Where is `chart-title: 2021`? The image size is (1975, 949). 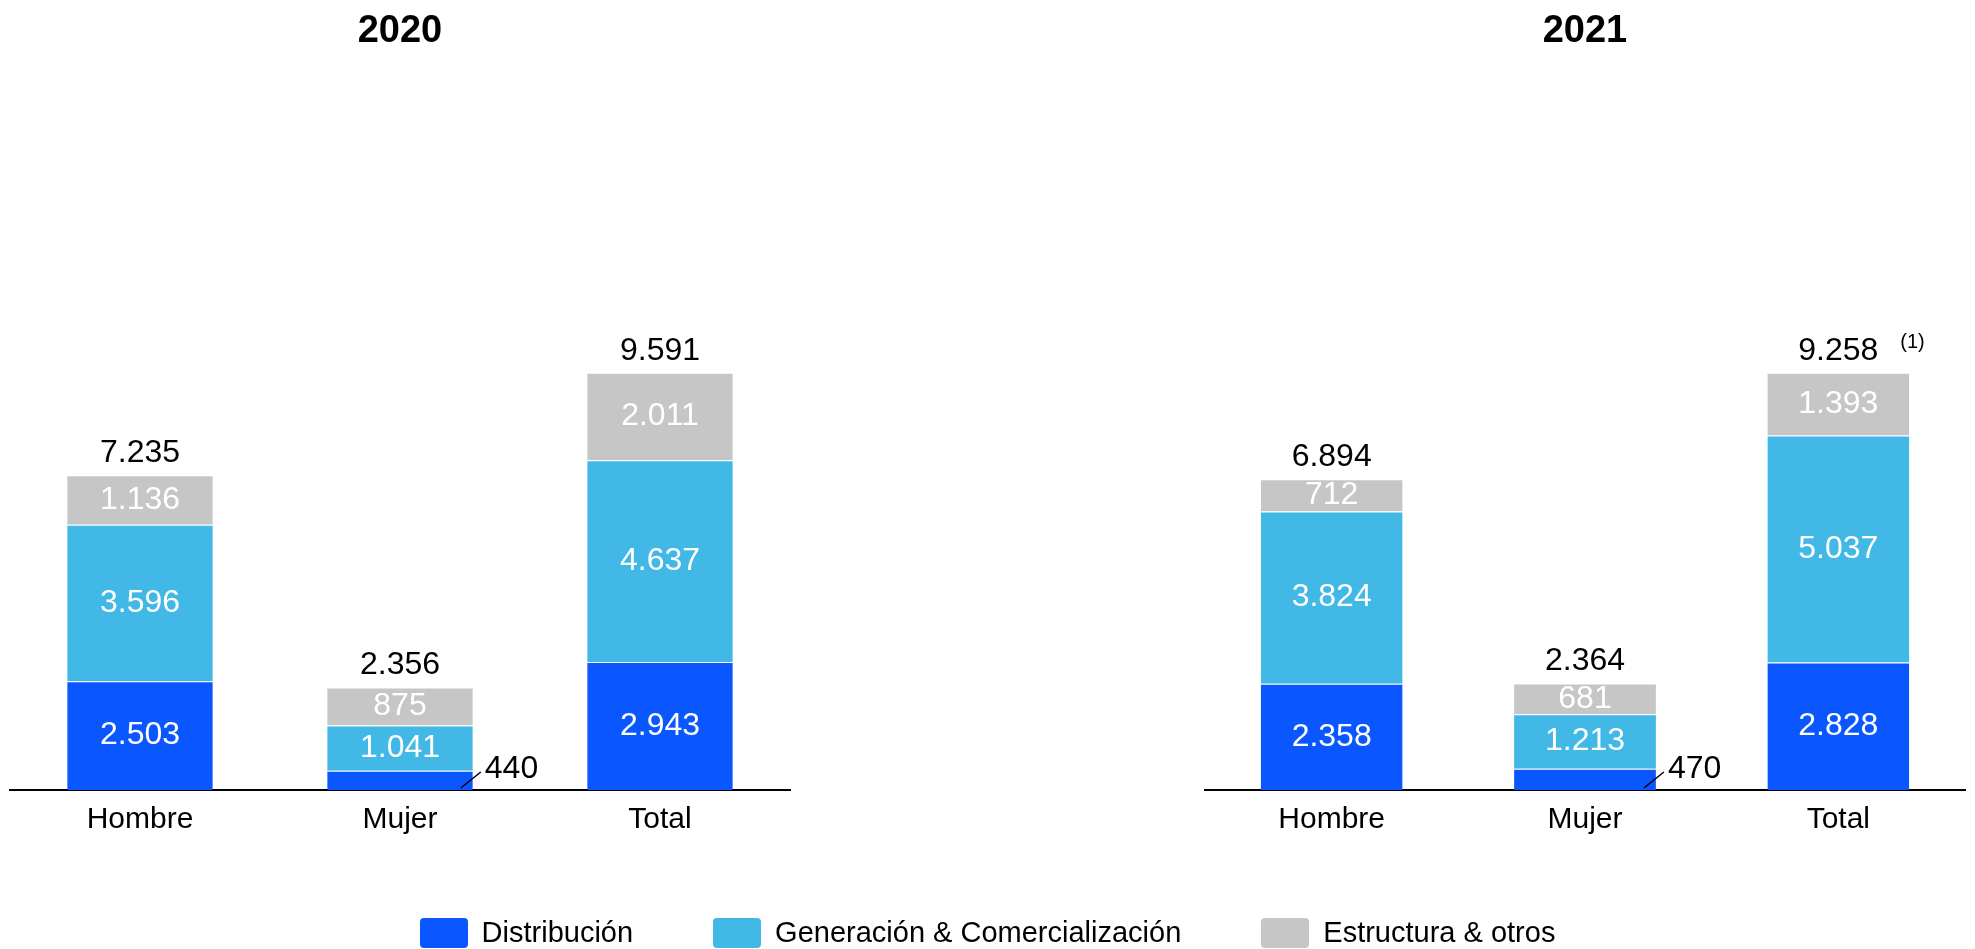 chart-title: 2021 is located at coordinates (1585, 29).